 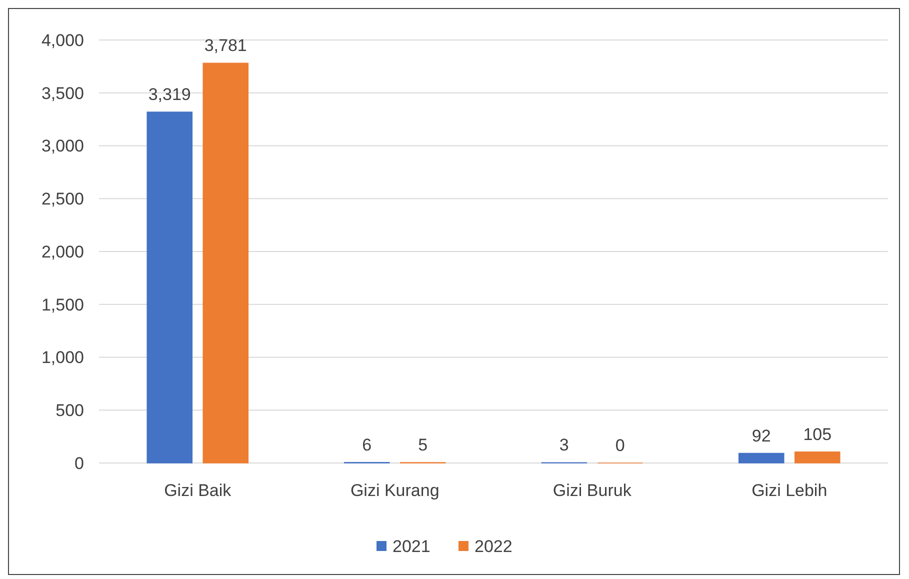 I want to click on y-tick-label: 500, so click(x=70, y=410).